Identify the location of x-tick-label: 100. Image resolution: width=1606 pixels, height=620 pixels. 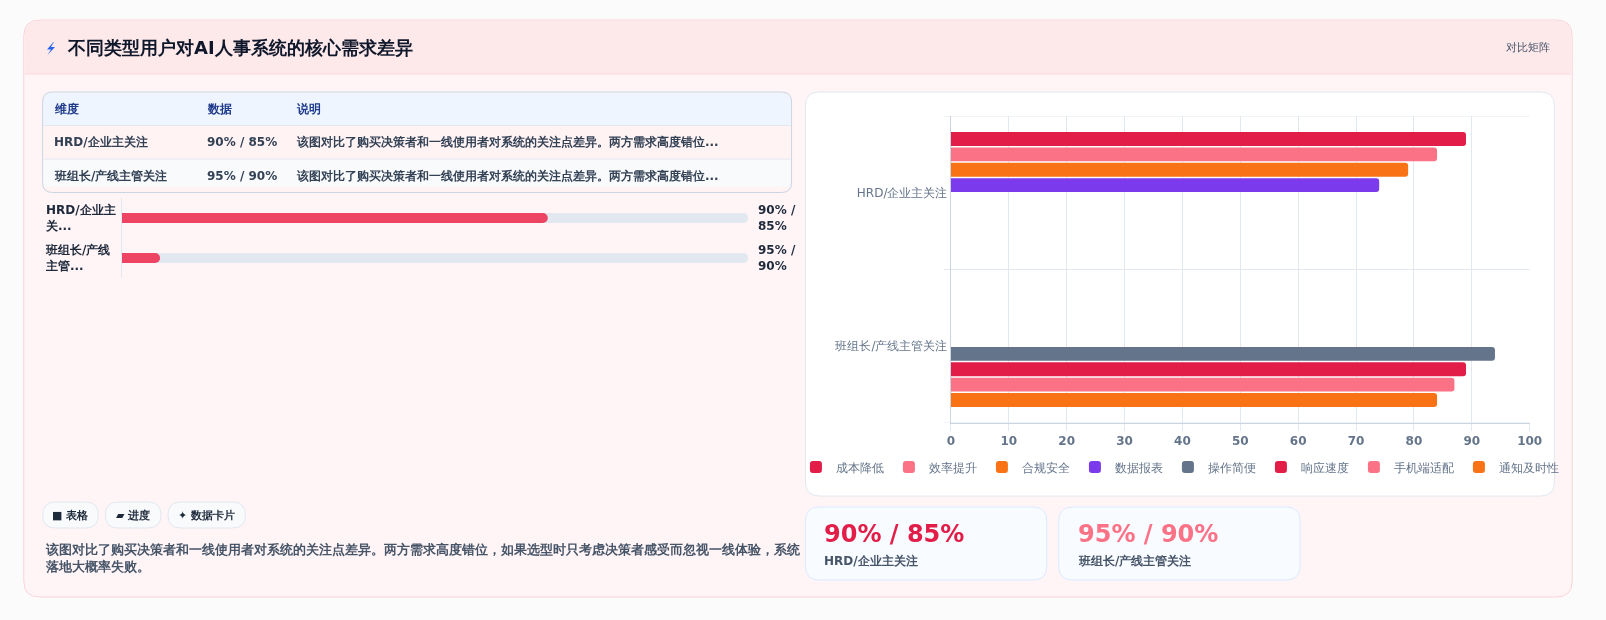
(1530, 441).